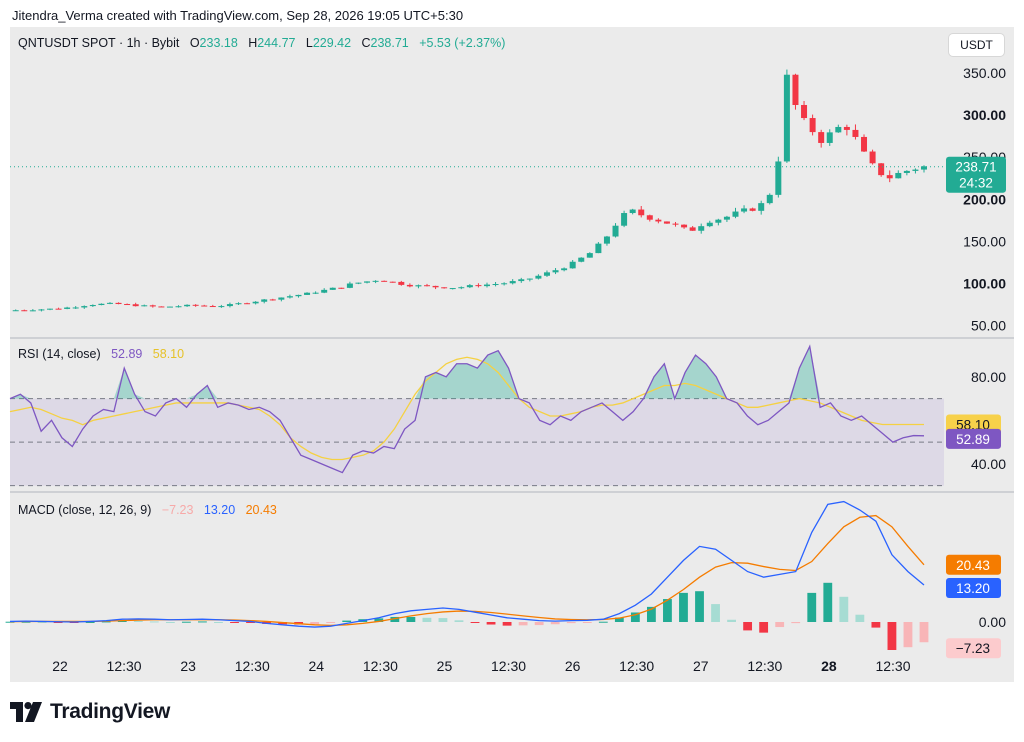 The width and height of the screenshot is (1024, 742). I want to click on tradingview-logo-icon, so click(26, 712).